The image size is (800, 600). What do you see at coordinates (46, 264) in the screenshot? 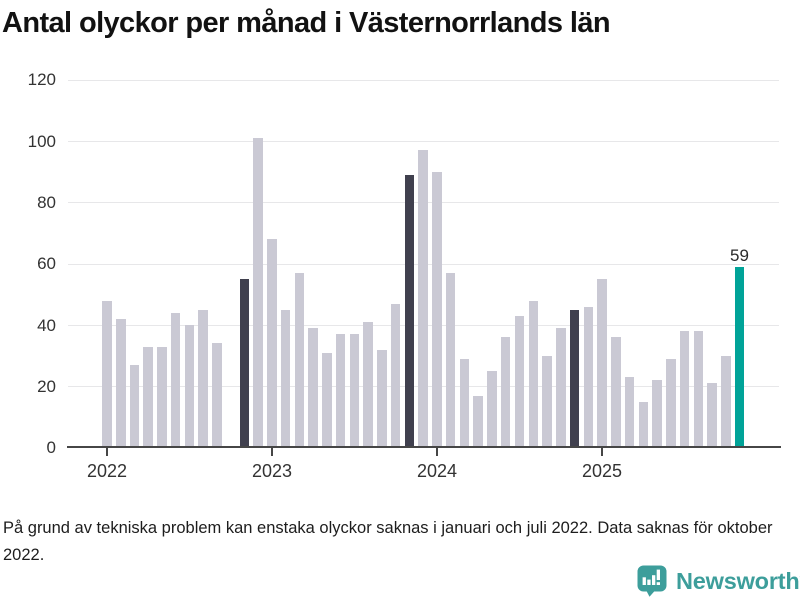
I see `y-tick-label-60: 60` at bounding box center [46, 264].